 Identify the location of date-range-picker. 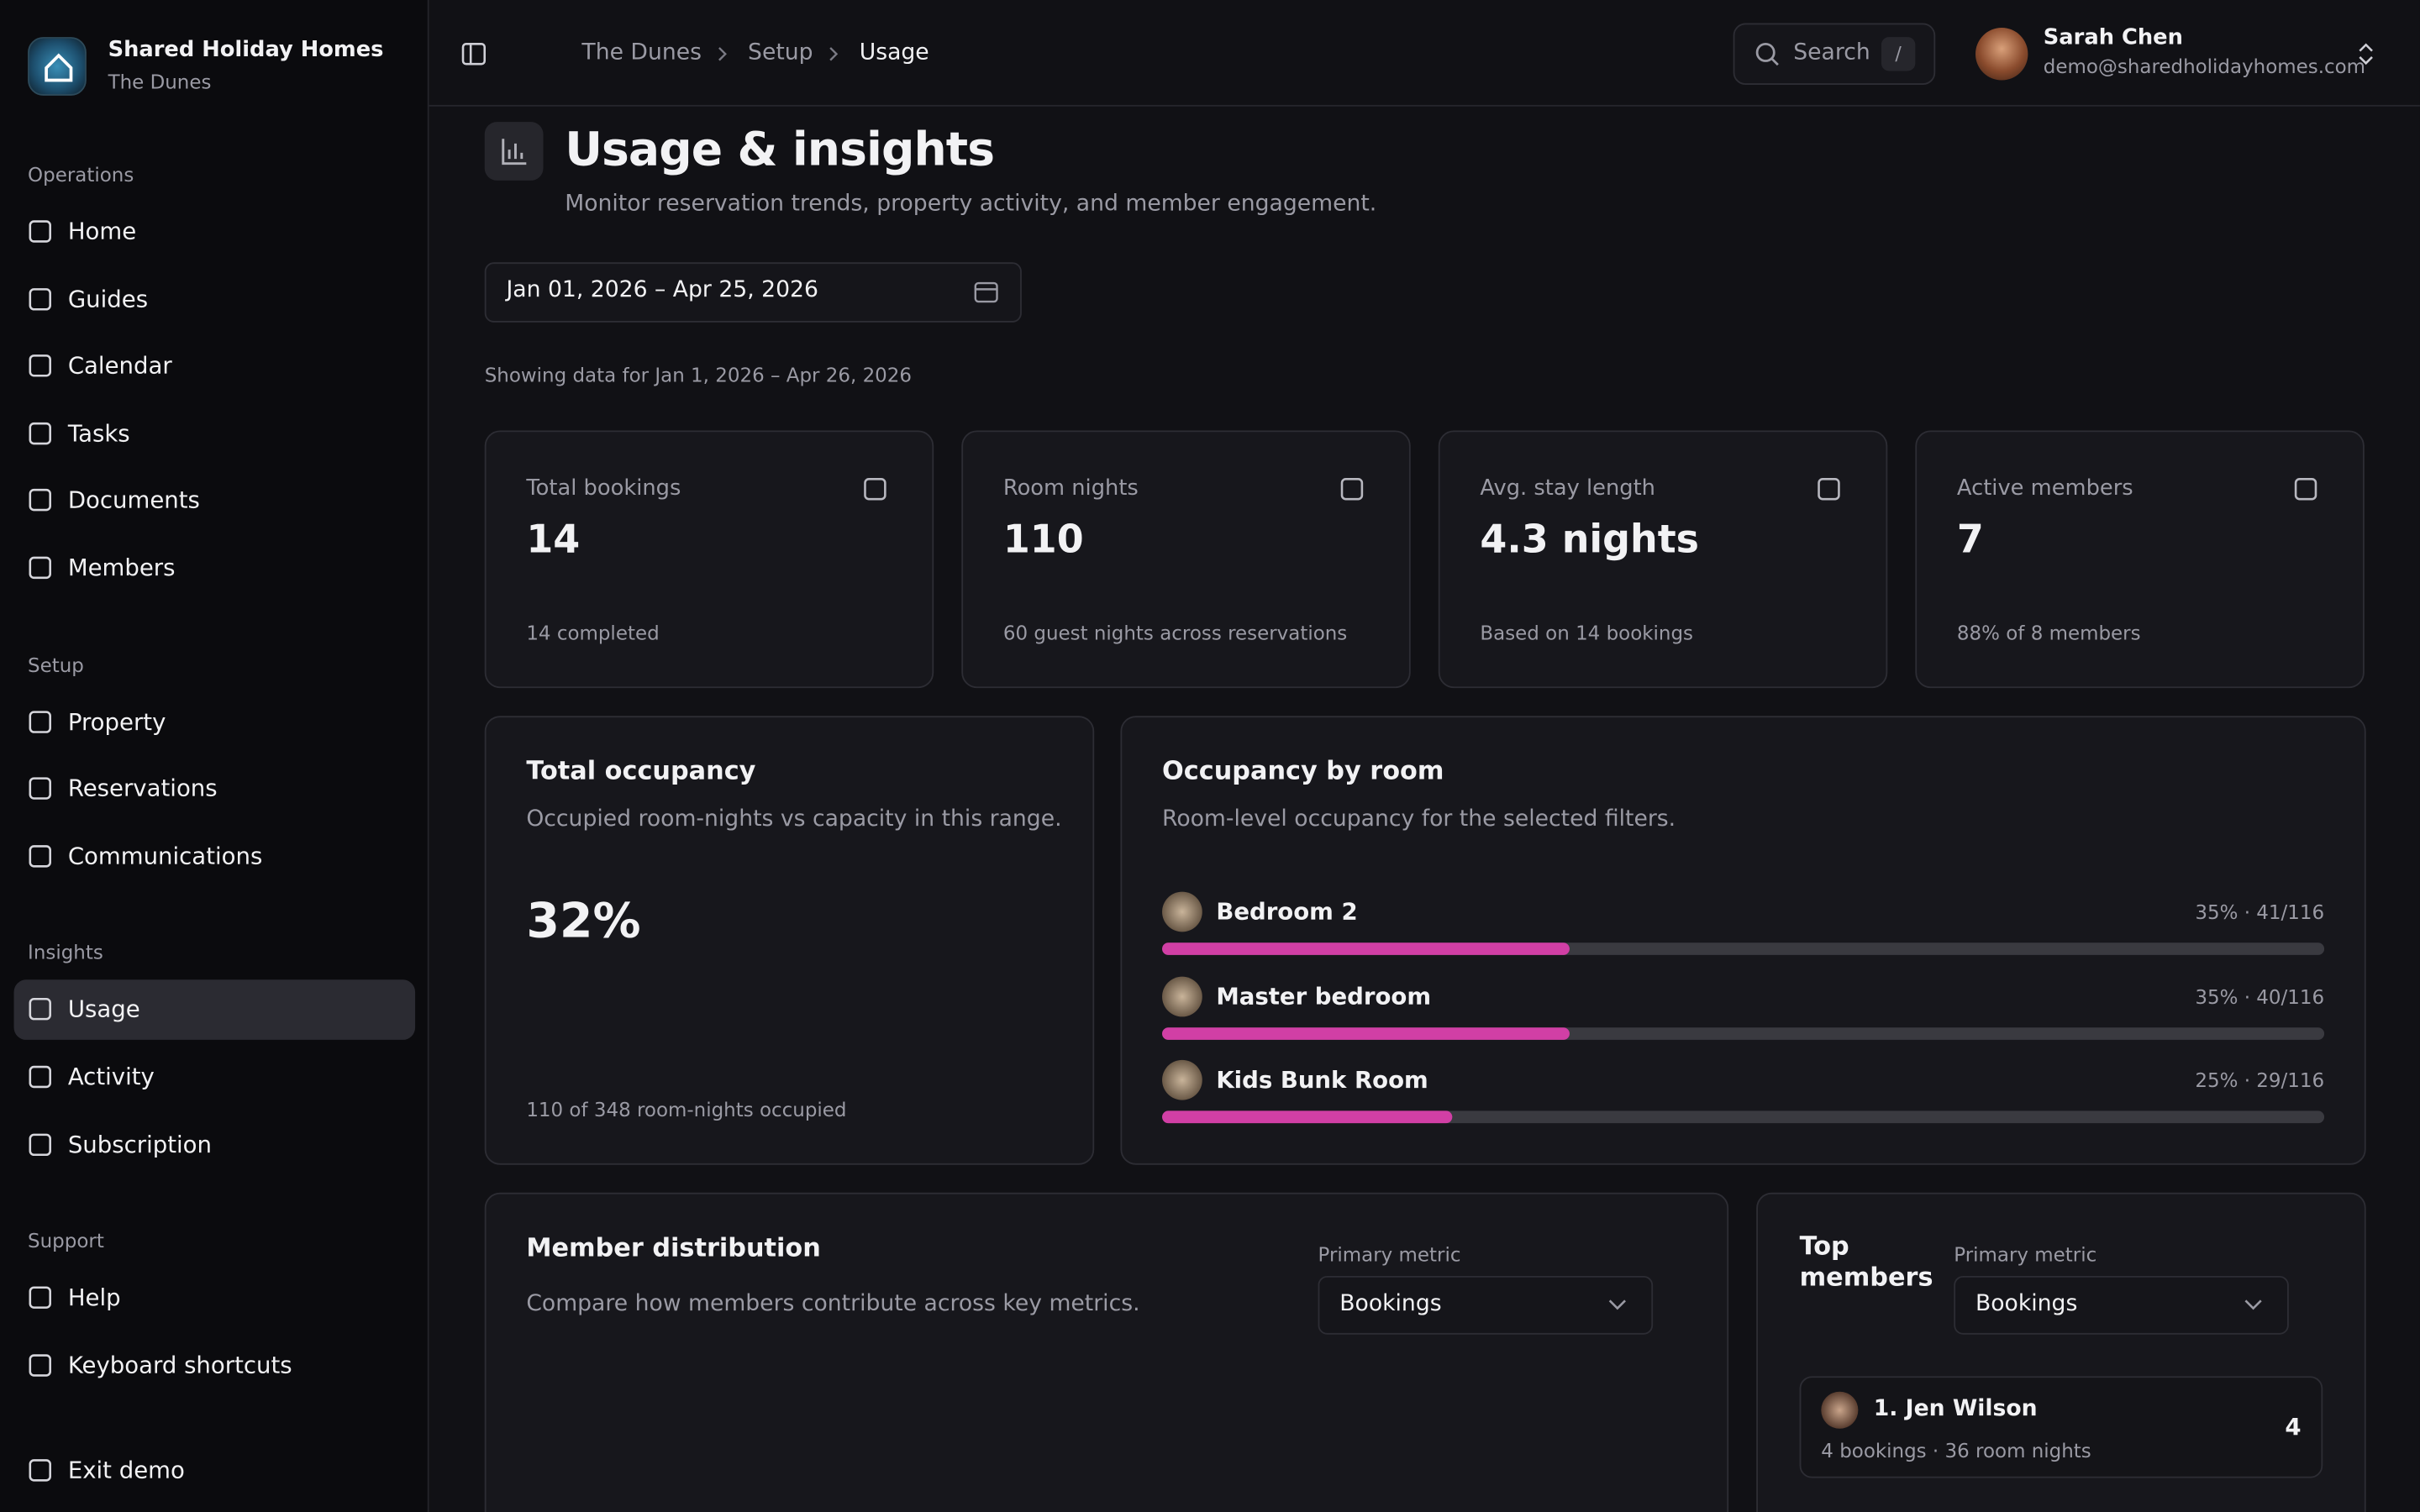
(753, 292).